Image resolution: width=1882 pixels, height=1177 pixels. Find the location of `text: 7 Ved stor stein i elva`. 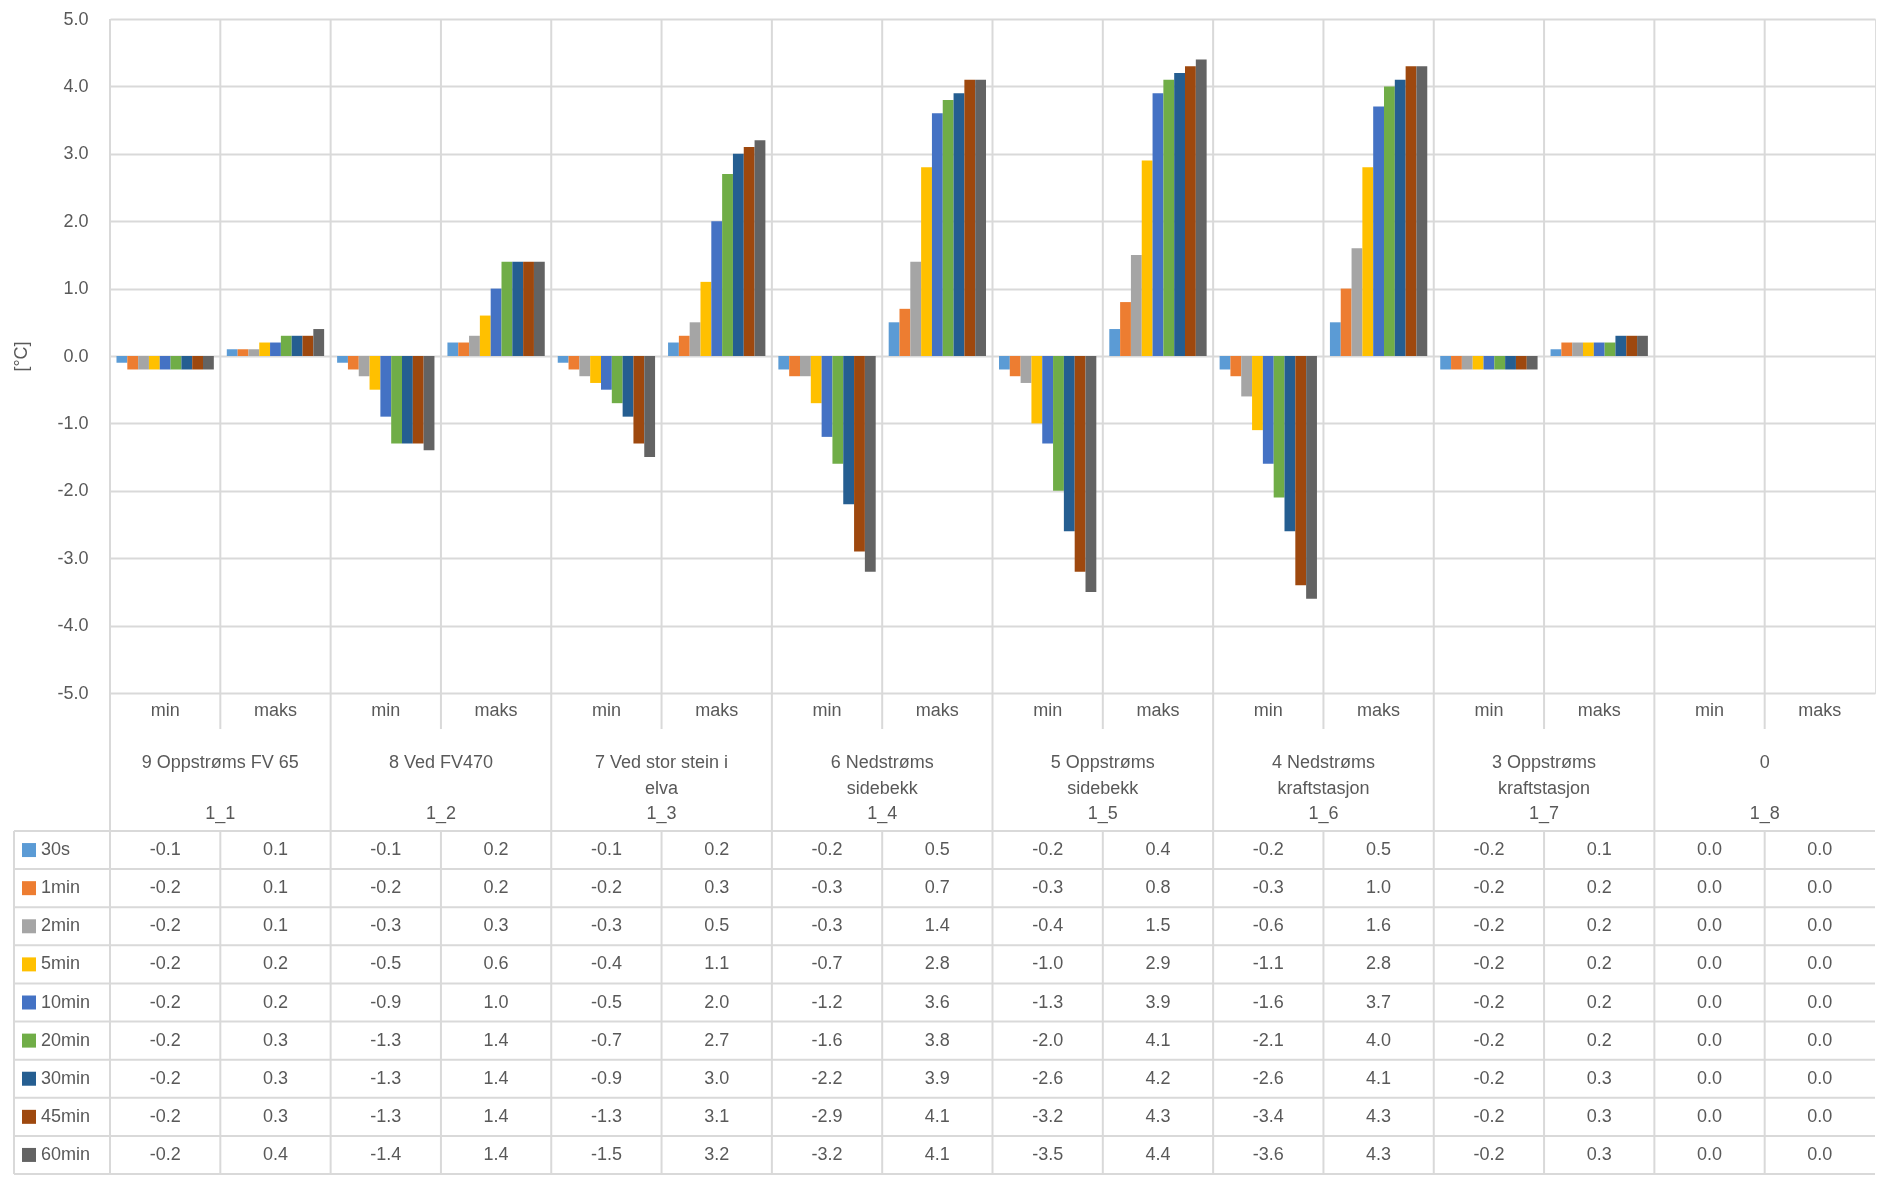

text: 7 Ved stor stein i elva is located at coordinates (662, 775).